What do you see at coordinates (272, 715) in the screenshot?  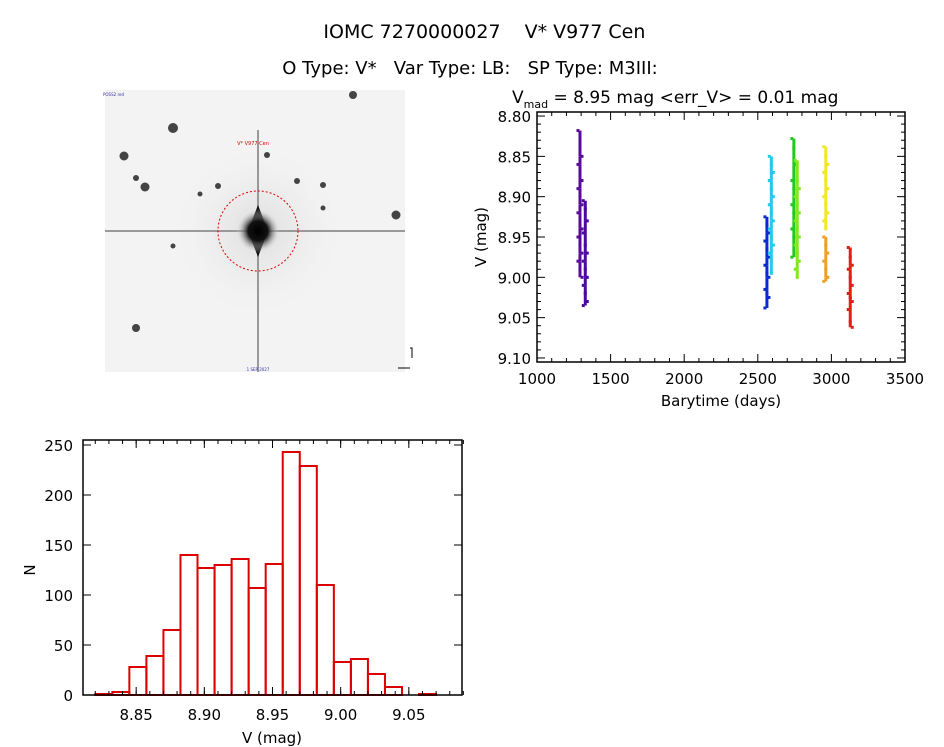 I see `x-tick-label: 8.95` at bounding box center [272, 715].